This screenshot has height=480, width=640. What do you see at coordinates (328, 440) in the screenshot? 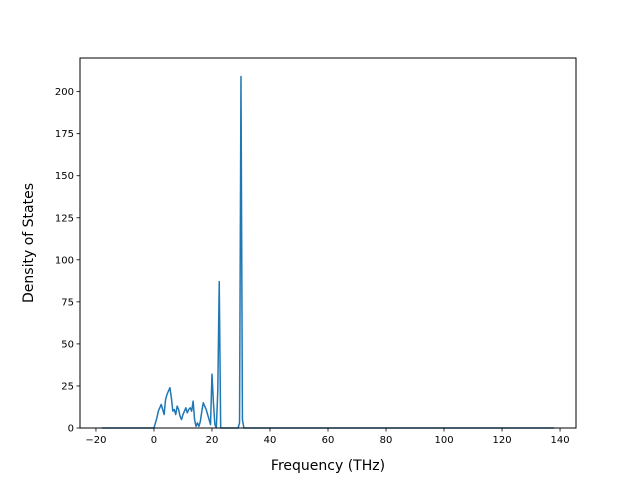
I see `x-tick-label: 60` at bounding box center [328, 440].